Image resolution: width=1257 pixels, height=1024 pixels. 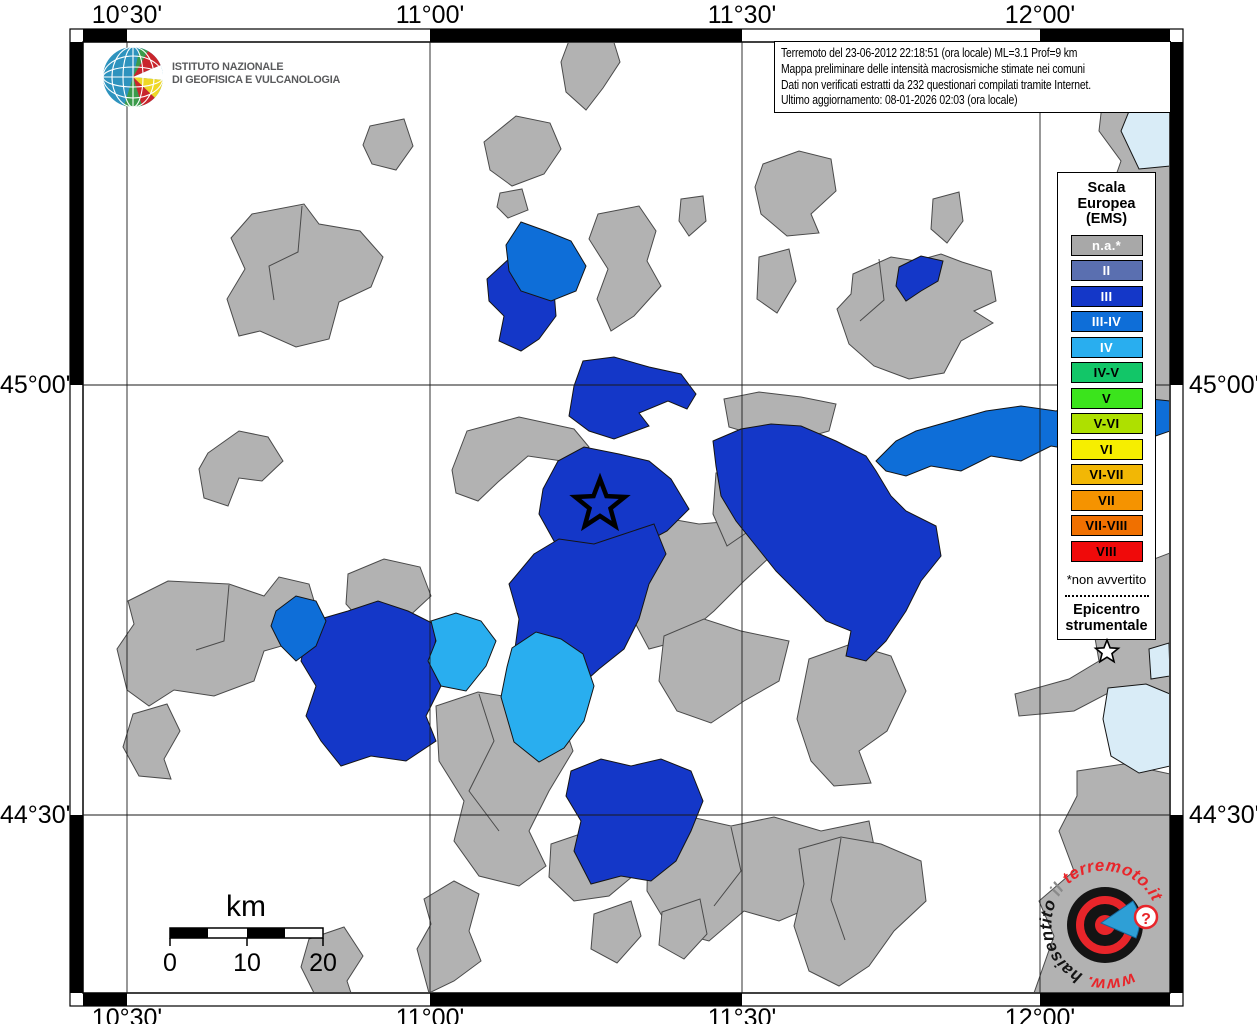 What do you see at coordinates (1106, 245) in the screenshot?
I see `legend-swatch-n-a-: n.a.*` at bounding box center [1106, 245].